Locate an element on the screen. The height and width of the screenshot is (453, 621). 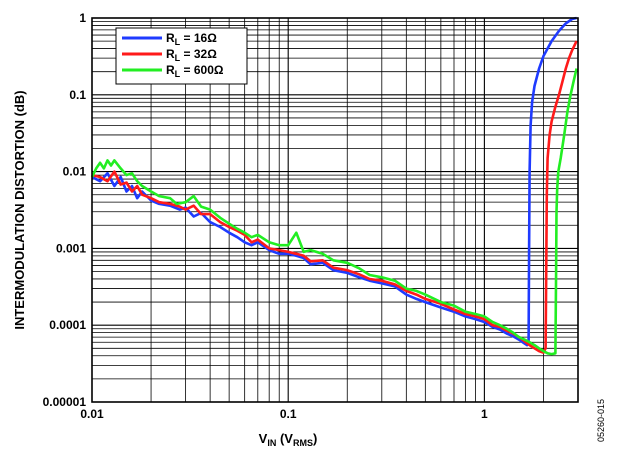
x-axis-title-sub: IN is located at coordinates (271, 443).